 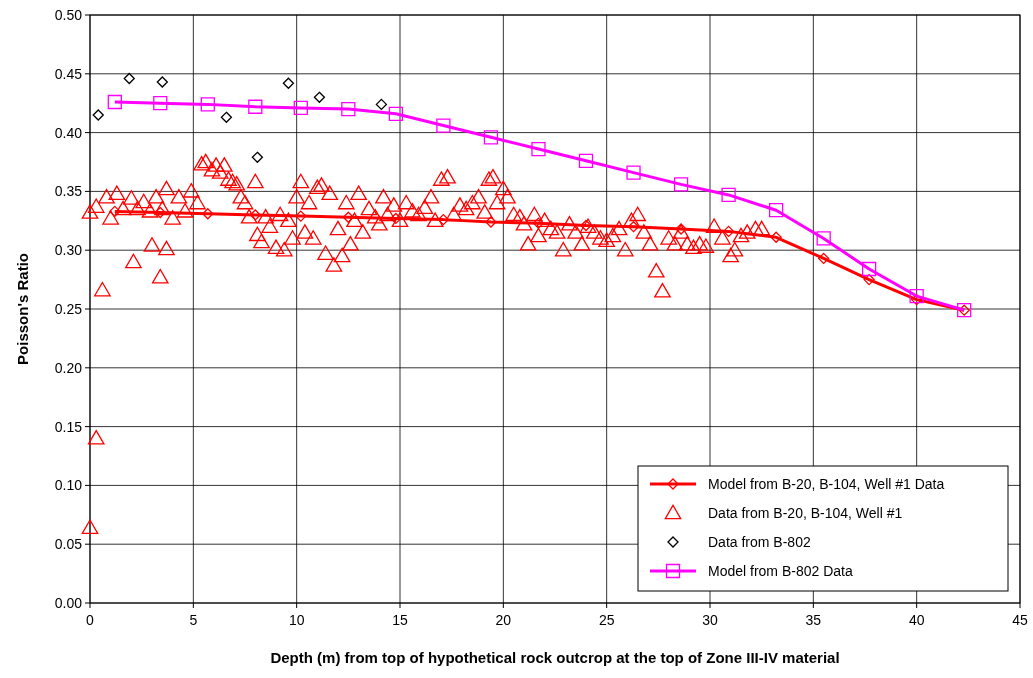 What do you see at coordinates (555, 657) in the screenshot?
I see `x-axis-title: Depth (m) from top of hypothetical rock outcrop at the top of Zone III-IV material` at bounding box center [555, 657].